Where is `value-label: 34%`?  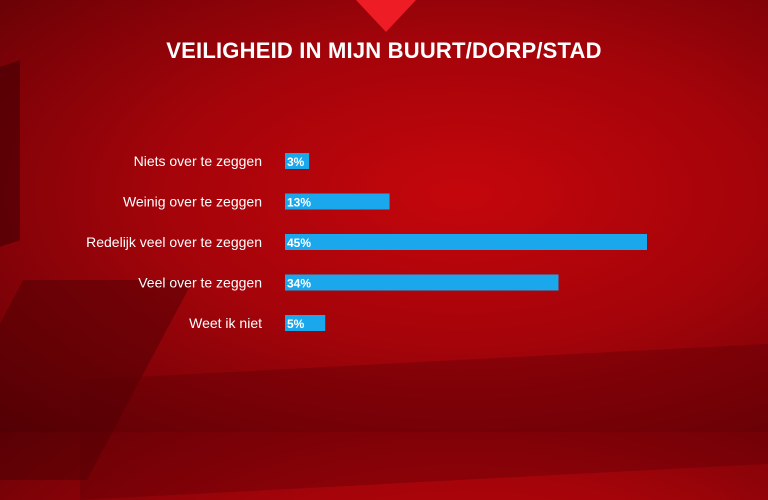 value-label: 34% is located at coordinates (299, 284).